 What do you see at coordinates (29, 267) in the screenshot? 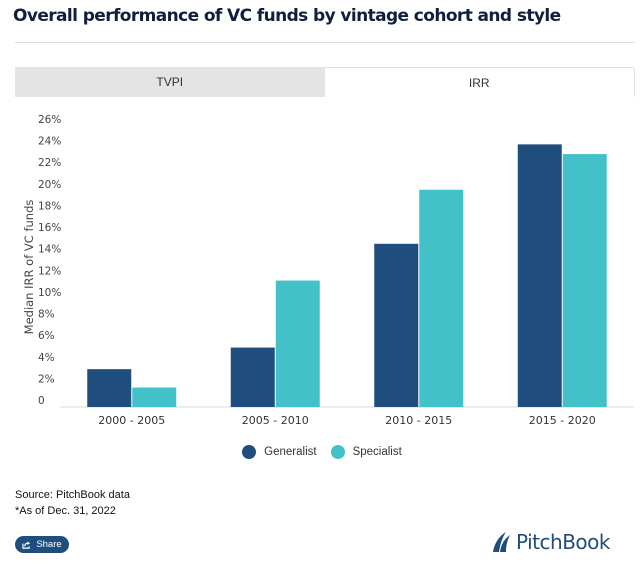
I see `y-axis-title: Median IRR of VC funds` at bounding box center [29, 267].